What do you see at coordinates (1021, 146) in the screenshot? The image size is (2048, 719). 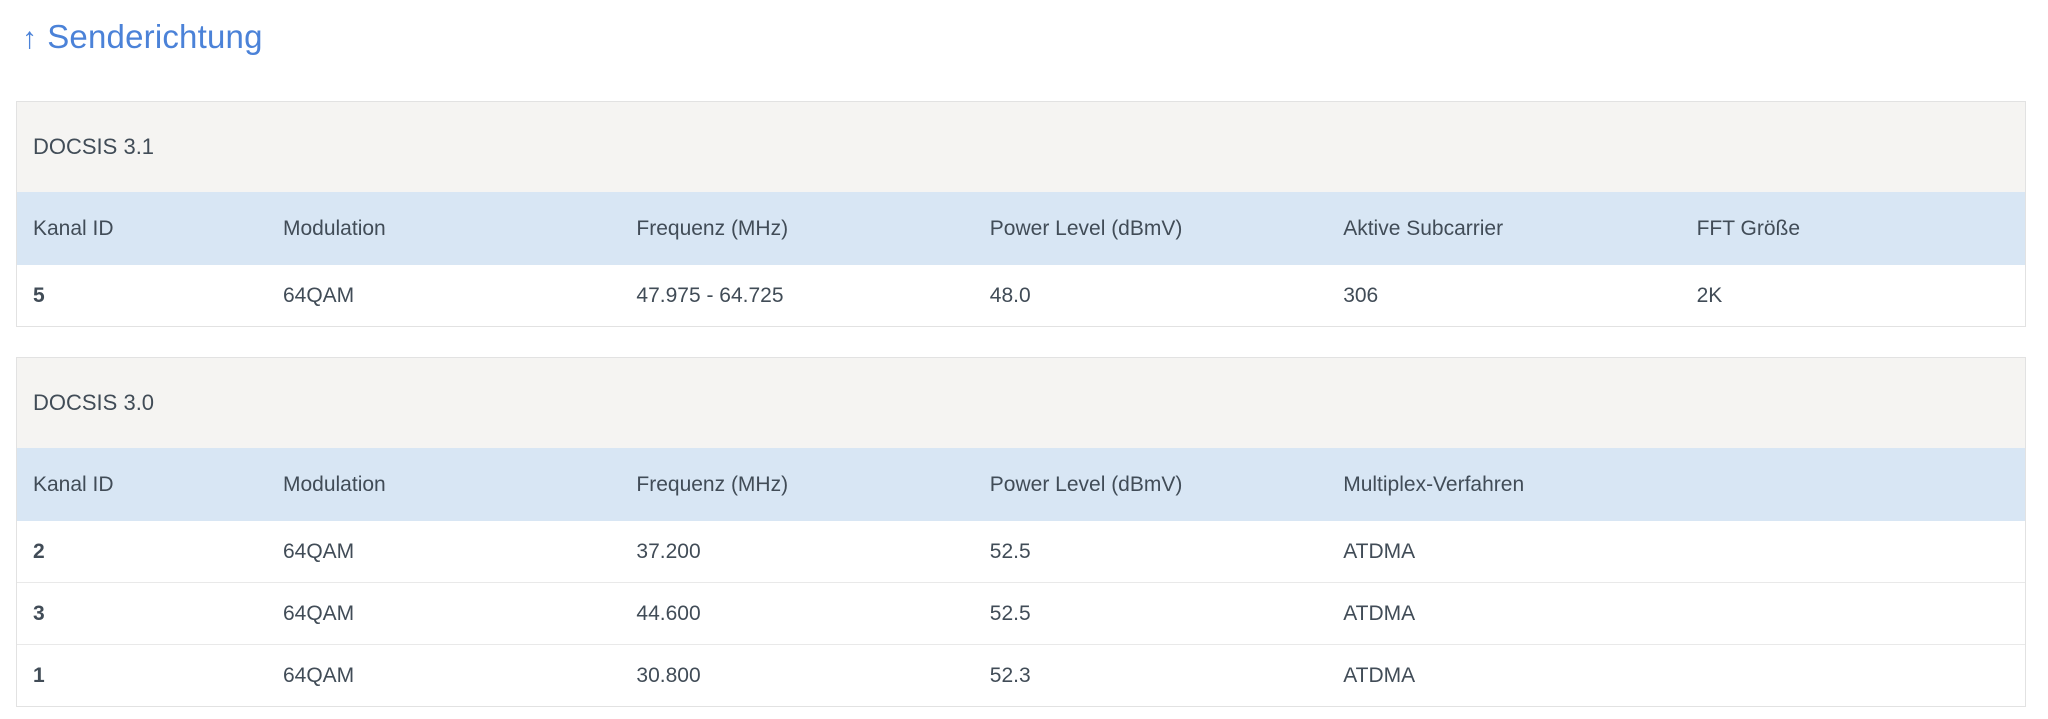 I see `section-title-docsis-3-1: DOCSIS 3.1` at bounding box center [1021, 146].